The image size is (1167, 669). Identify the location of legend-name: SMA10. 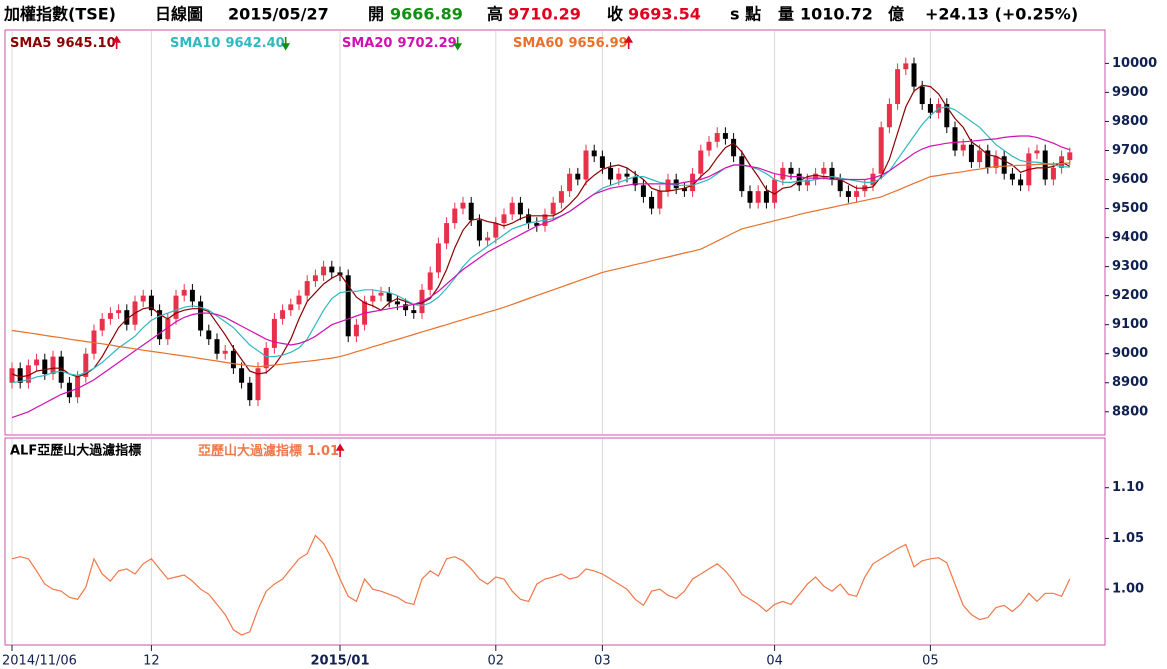
(195, 43).